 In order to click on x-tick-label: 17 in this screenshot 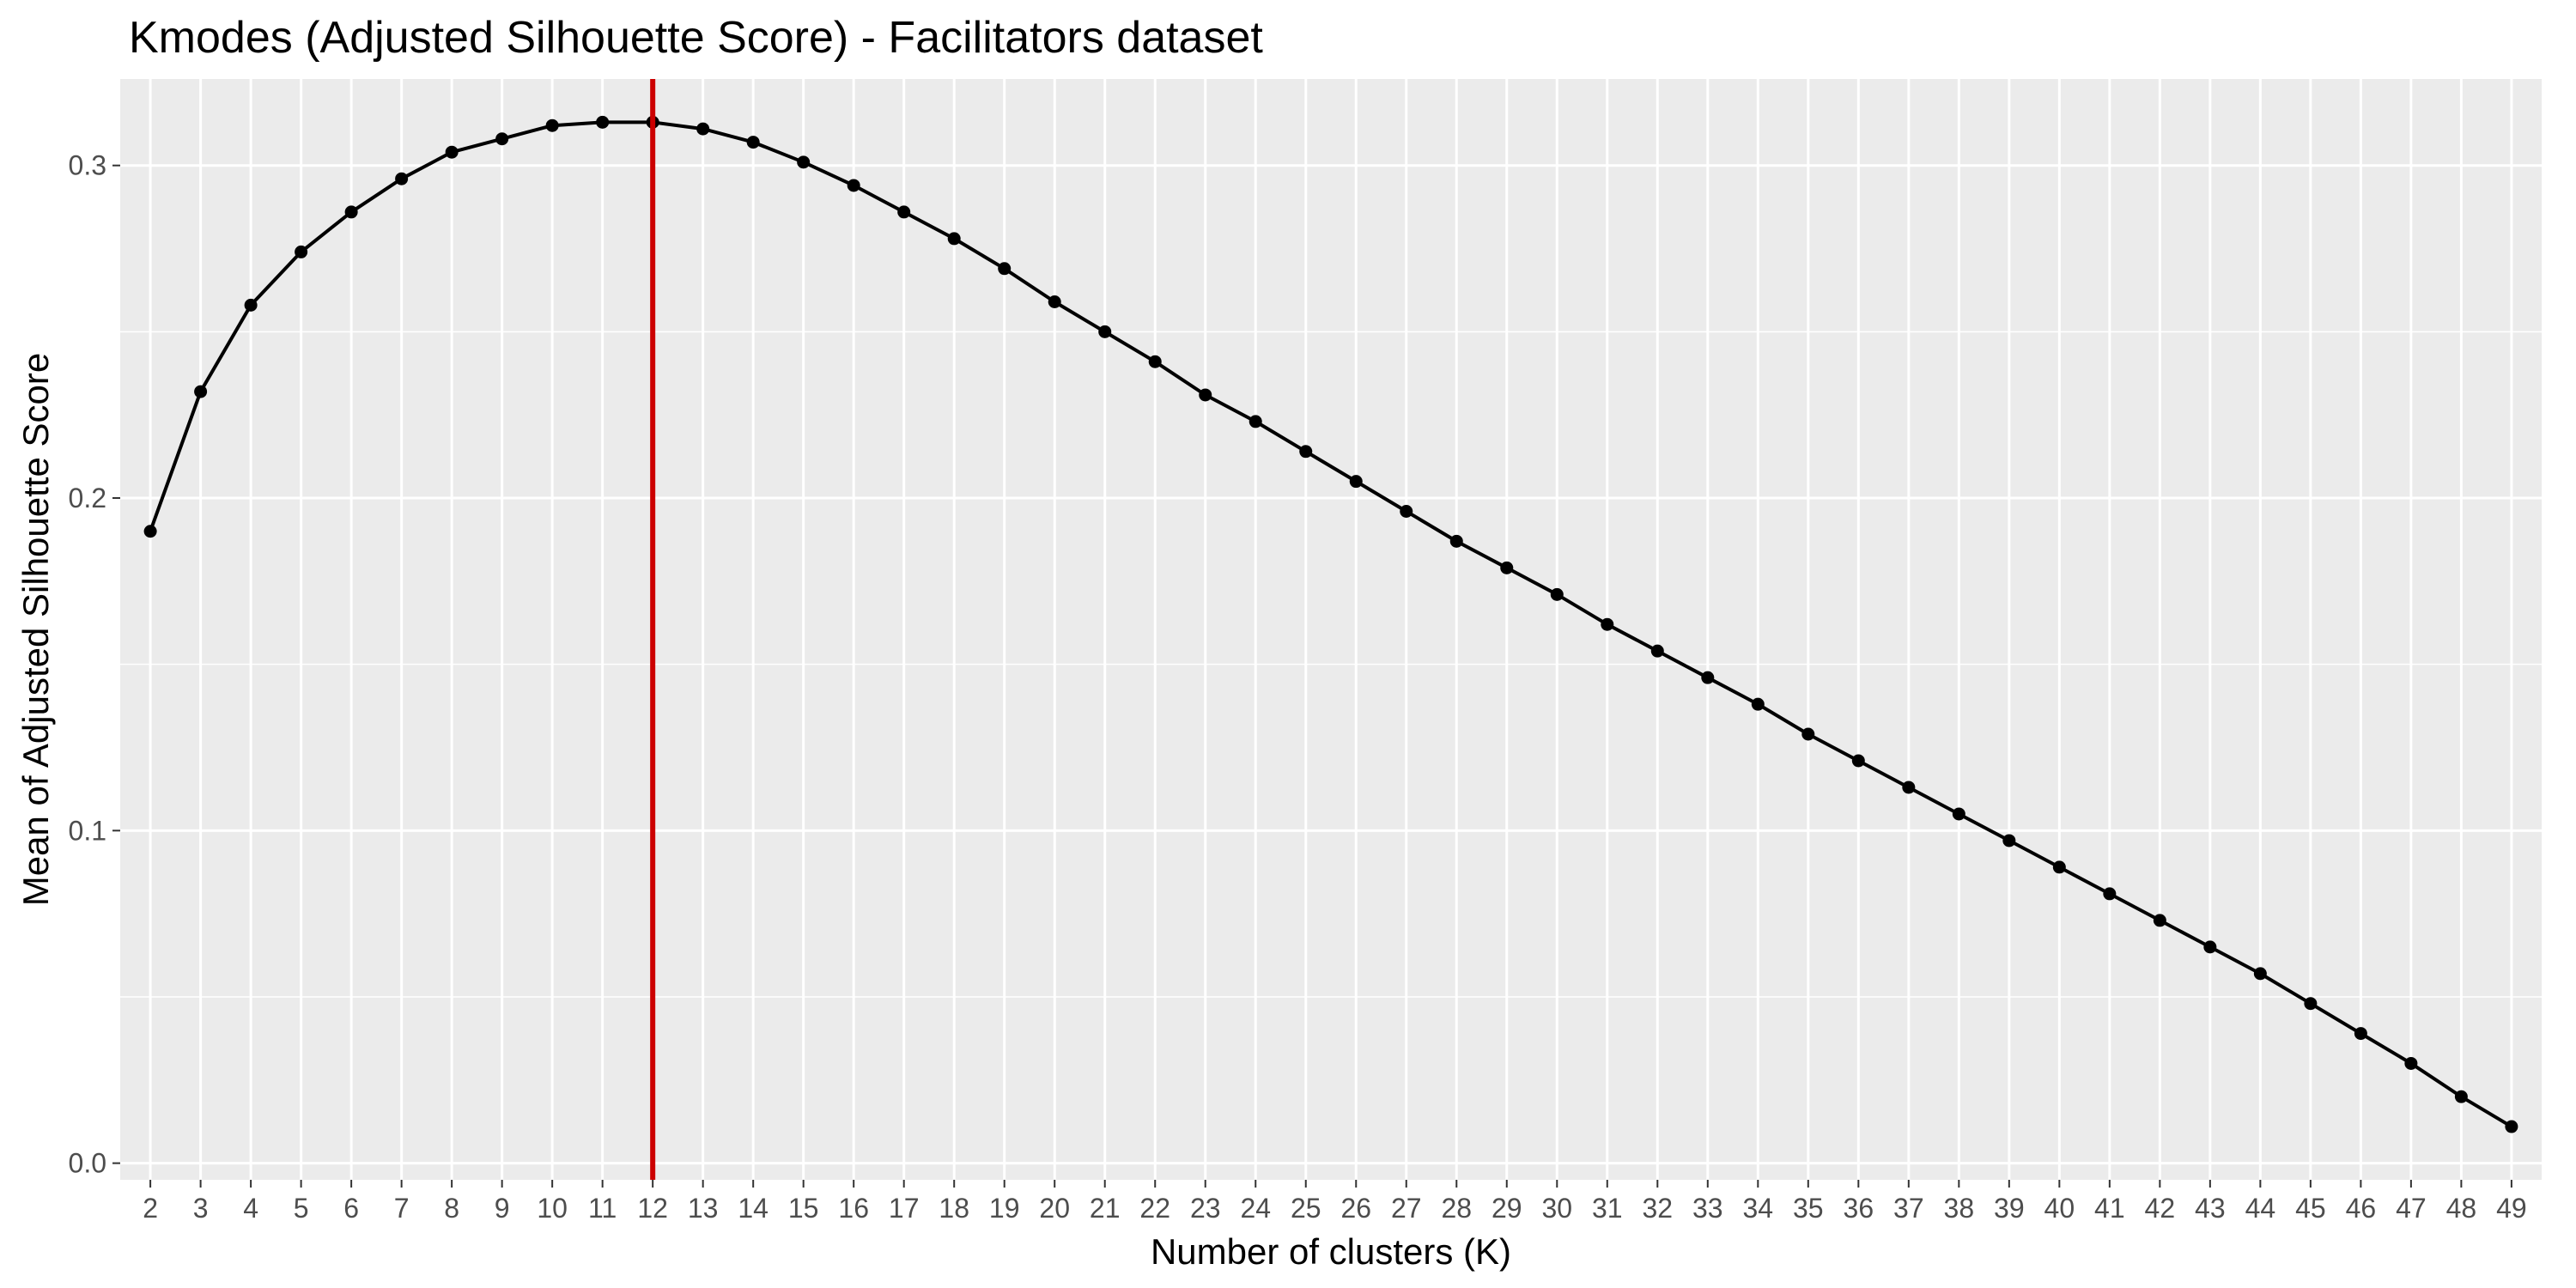, I will do `click(904, 1208)`.